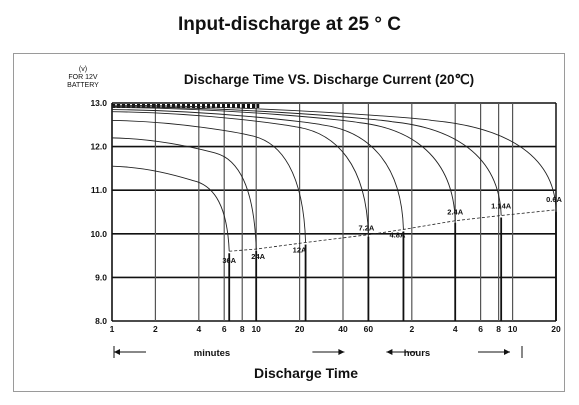 This screenshot has height=405, width=579. I want to click on series-label: 12A, so click(300, 250).